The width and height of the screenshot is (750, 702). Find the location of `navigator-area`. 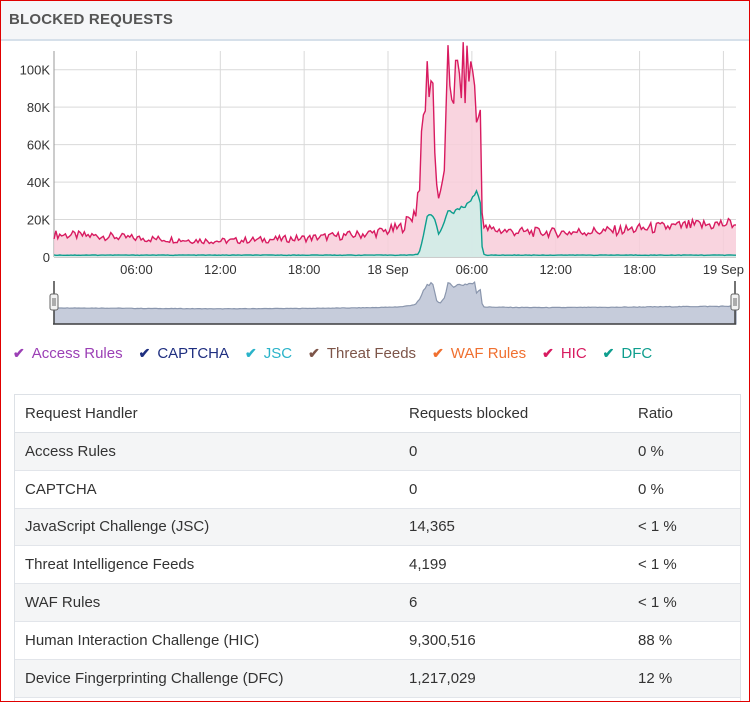

navigator-area is located at coordinates (395, 302).